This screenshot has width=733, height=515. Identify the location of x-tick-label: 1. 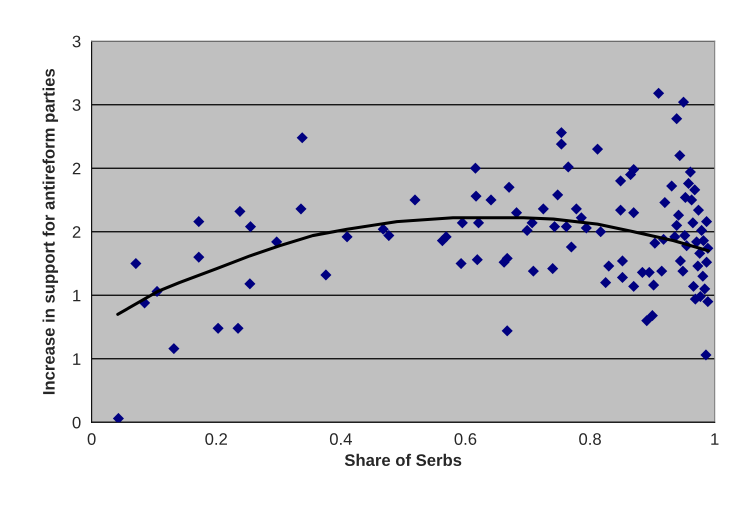
(714, 439).